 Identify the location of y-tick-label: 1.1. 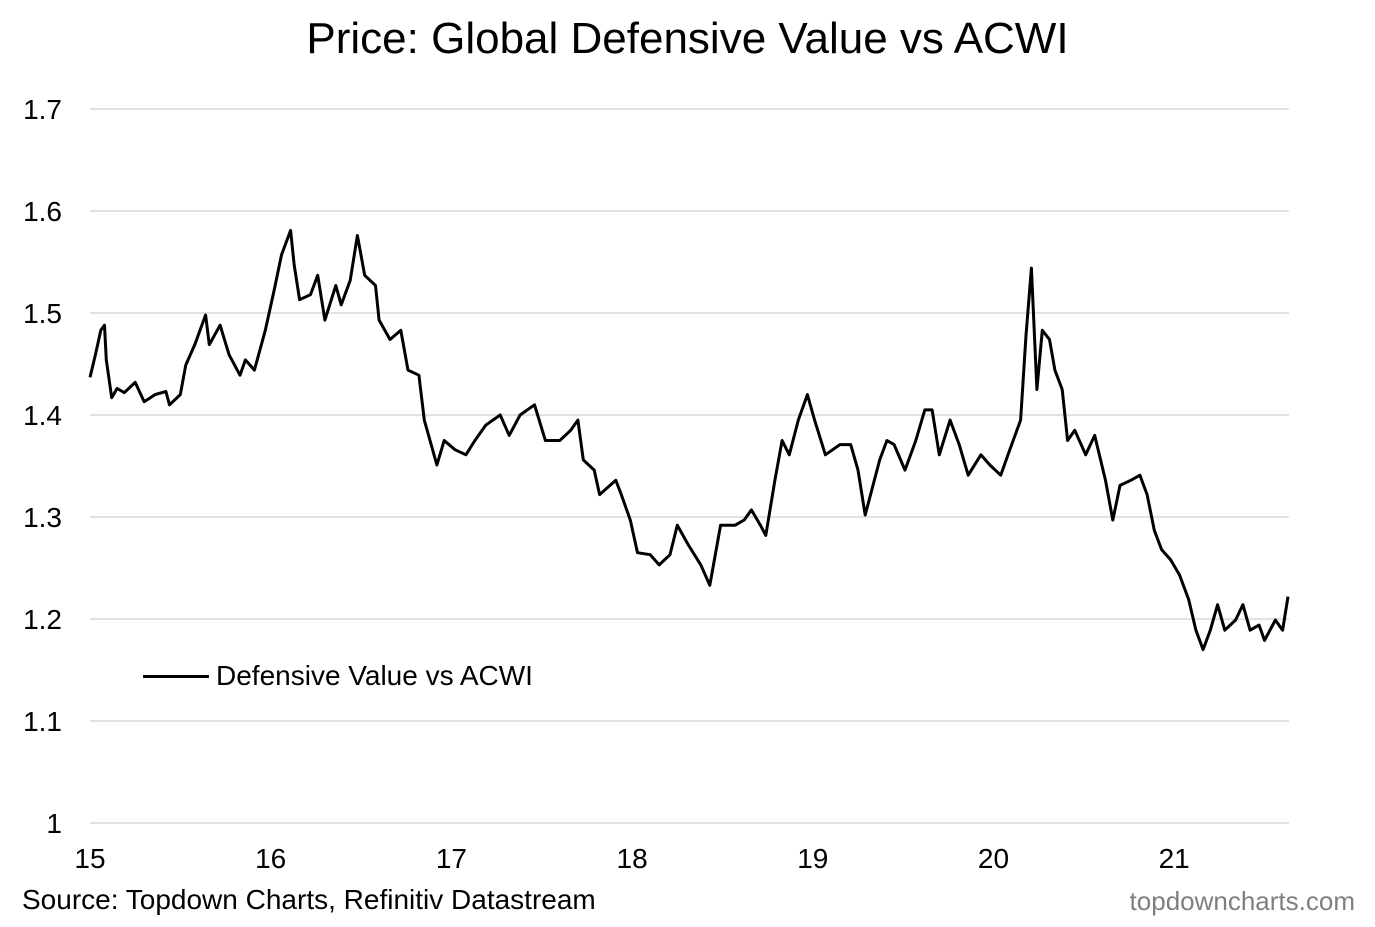
(42, 721).